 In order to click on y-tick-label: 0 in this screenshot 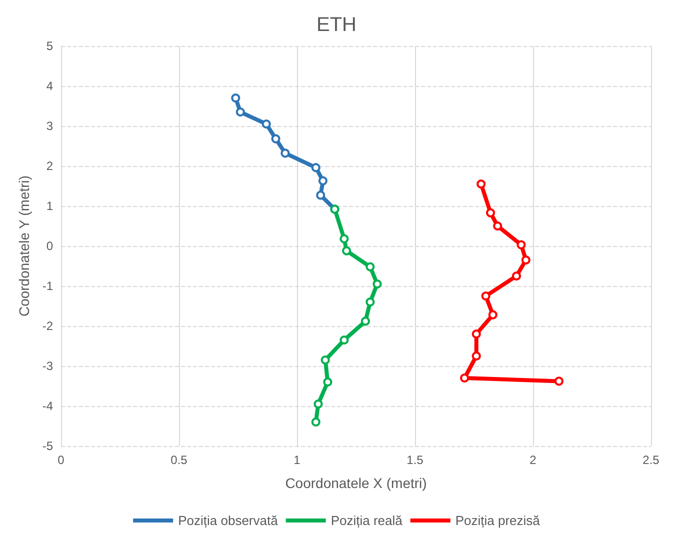, I will do `click(50, 246)`.